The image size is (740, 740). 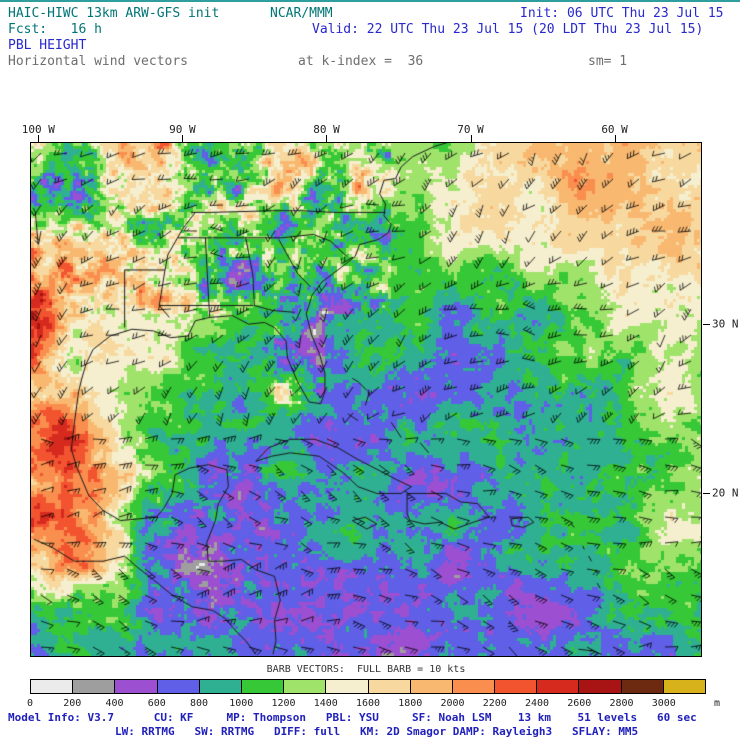 What do you see at coordinates (537, 703) in the screenshot?
I see `colorbar-tick-label: 2400` at bounding box center [537, 703].